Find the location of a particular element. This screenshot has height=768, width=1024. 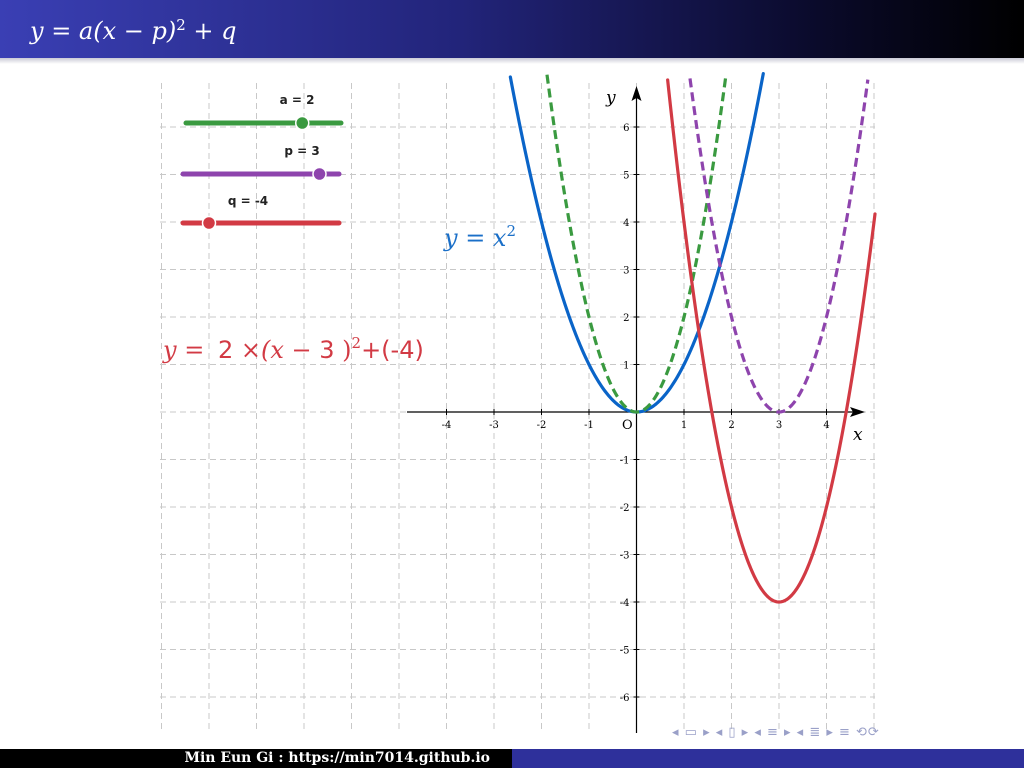

x-tick-label: 1 is located at coordinates (684, 425).